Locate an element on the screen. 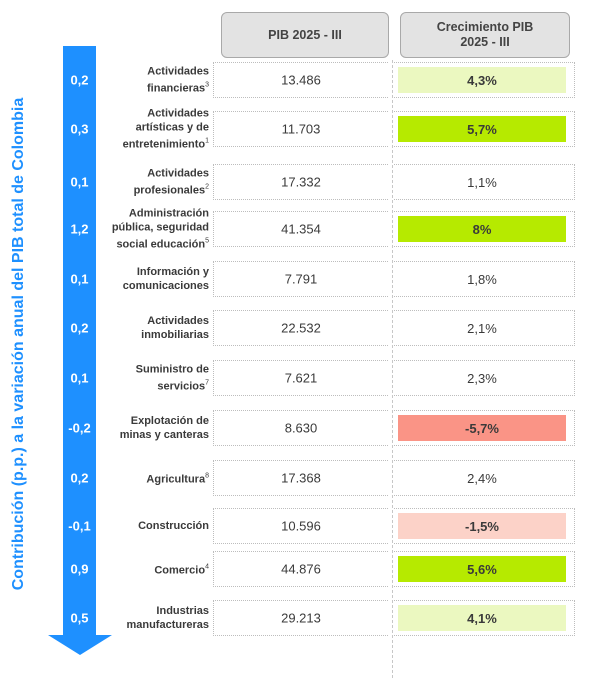 The image size is (599, 678). pib-value: 10.596 is located at coordinates (301, 526).